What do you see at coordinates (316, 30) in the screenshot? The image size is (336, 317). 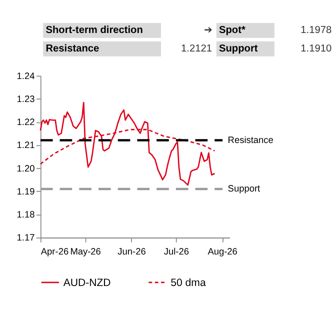 I see `text: 1.1978` at bounding box center [316, 30].